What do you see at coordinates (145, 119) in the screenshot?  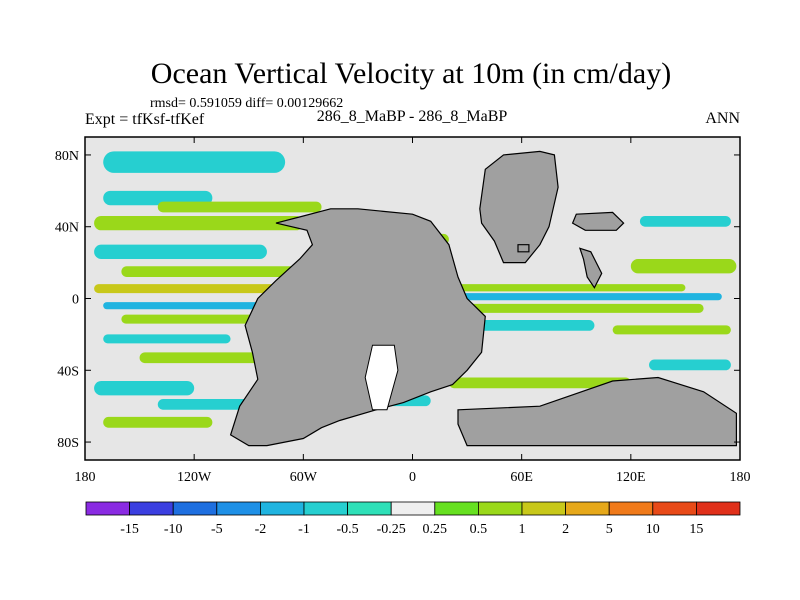 I see `experiment-label: Expt = tfKsf-tfKef` at bounding box center [145, 119].